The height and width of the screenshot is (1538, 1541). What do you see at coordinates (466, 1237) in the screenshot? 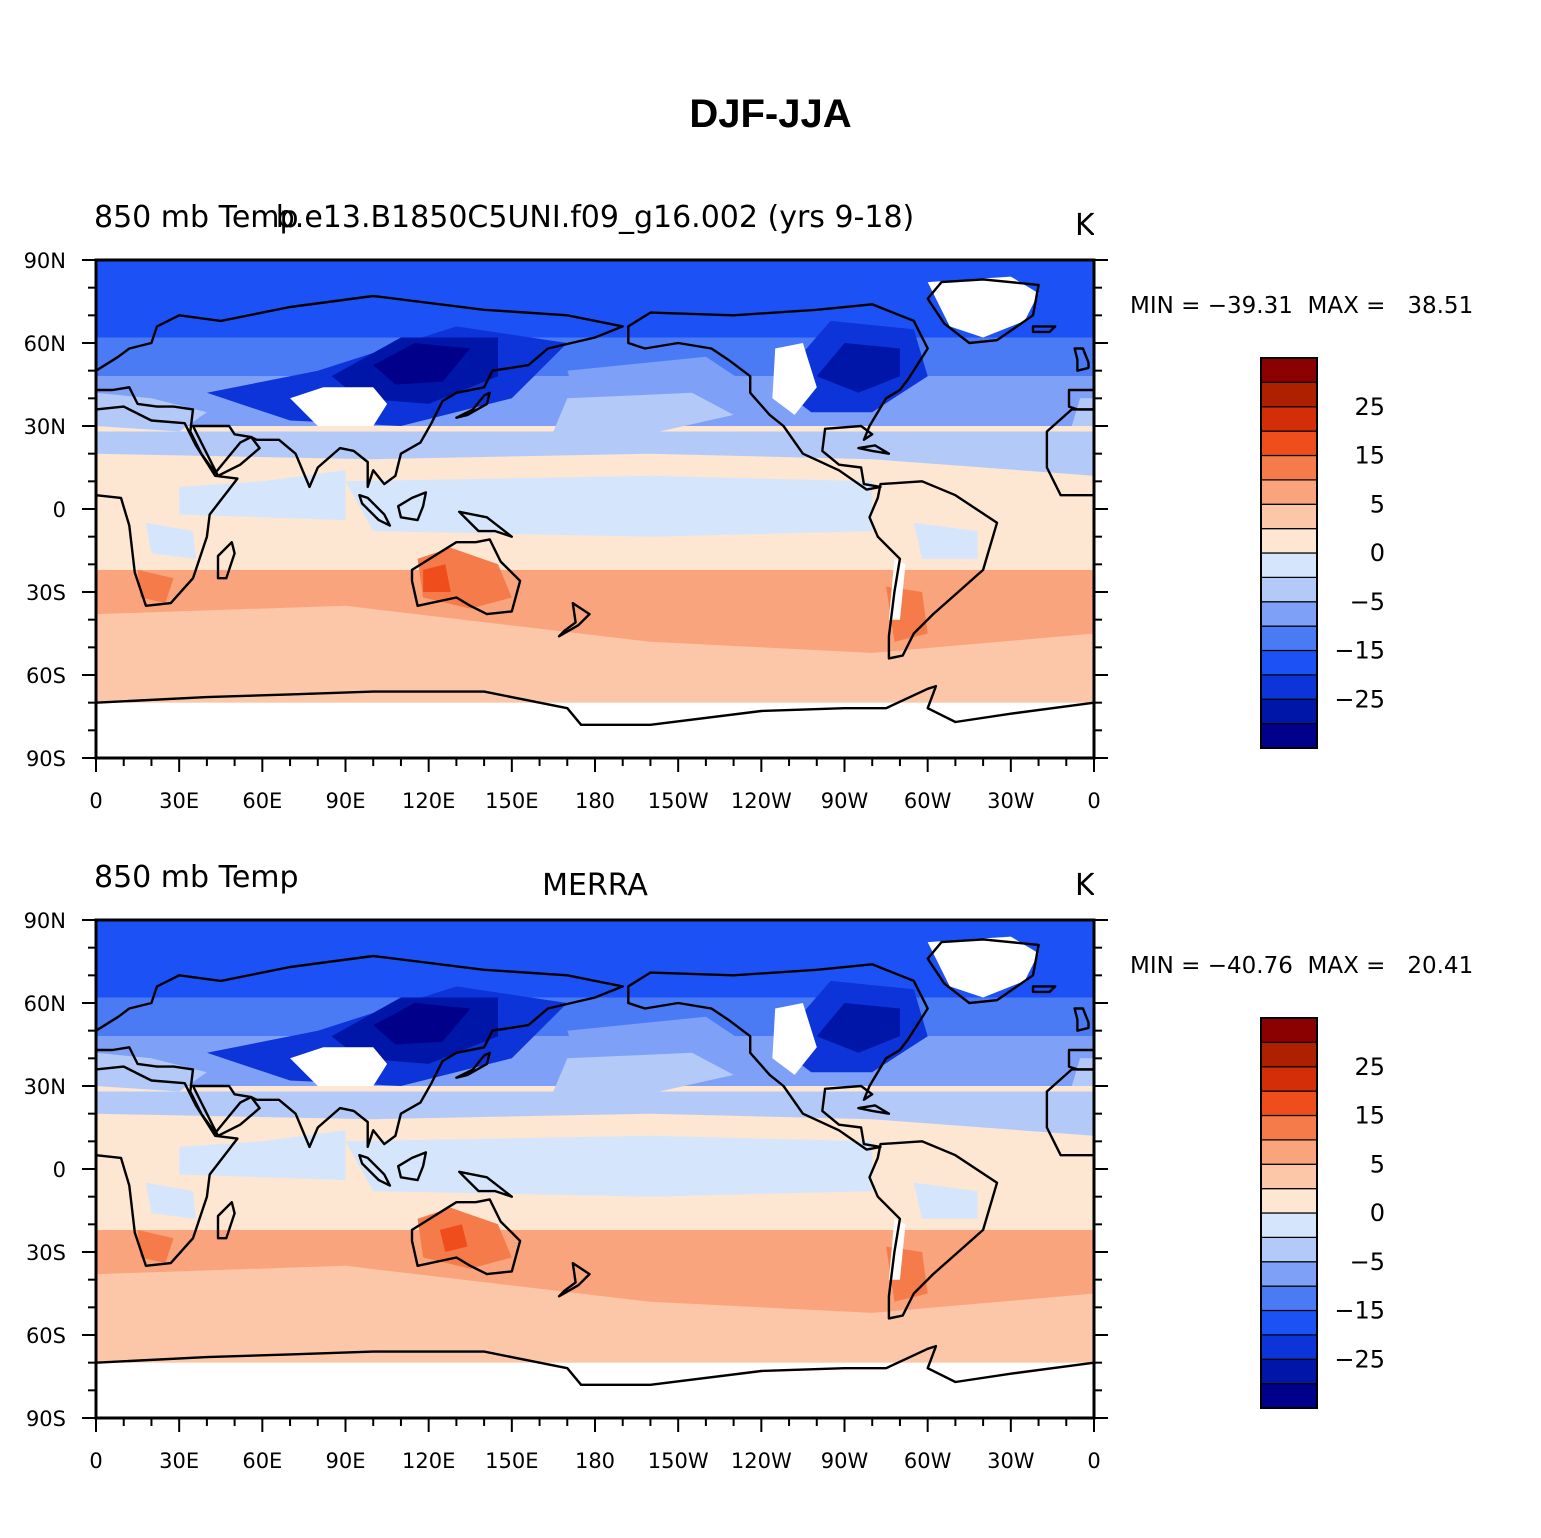
I see `coastline-australia` at bounding box center [466, 1237].